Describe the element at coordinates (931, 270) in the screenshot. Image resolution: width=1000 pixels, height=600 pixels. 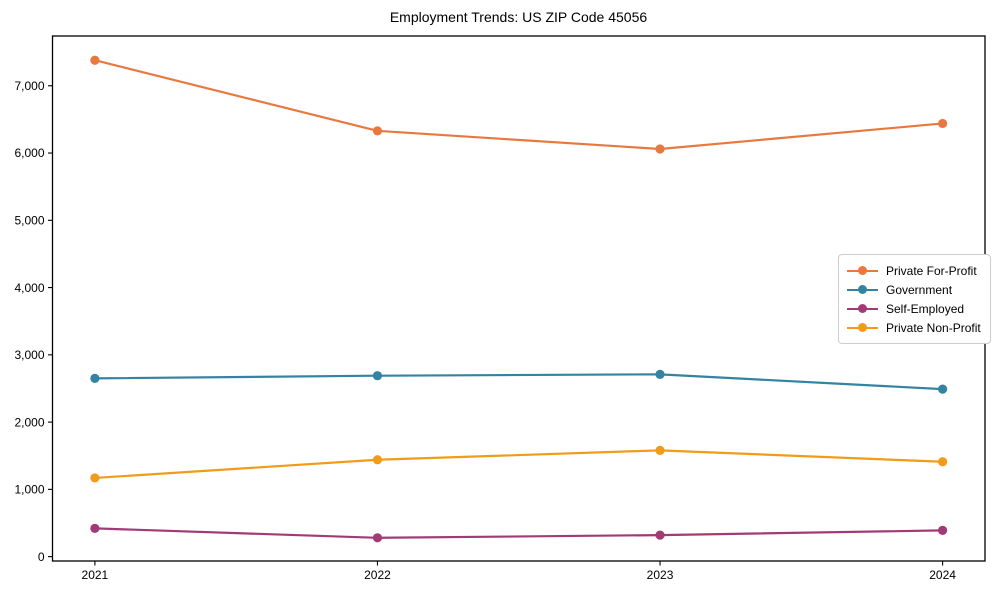
I see `legend-label-private-for-profit: Private For-Profit` at that location.